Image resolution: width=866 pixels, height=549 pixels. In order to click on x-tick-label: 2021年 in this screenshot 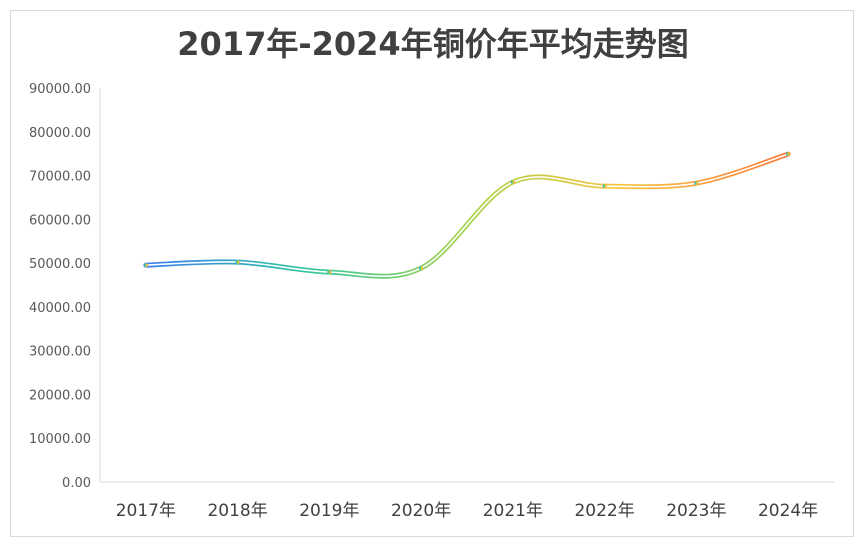, I will do `click(513, 511)`.